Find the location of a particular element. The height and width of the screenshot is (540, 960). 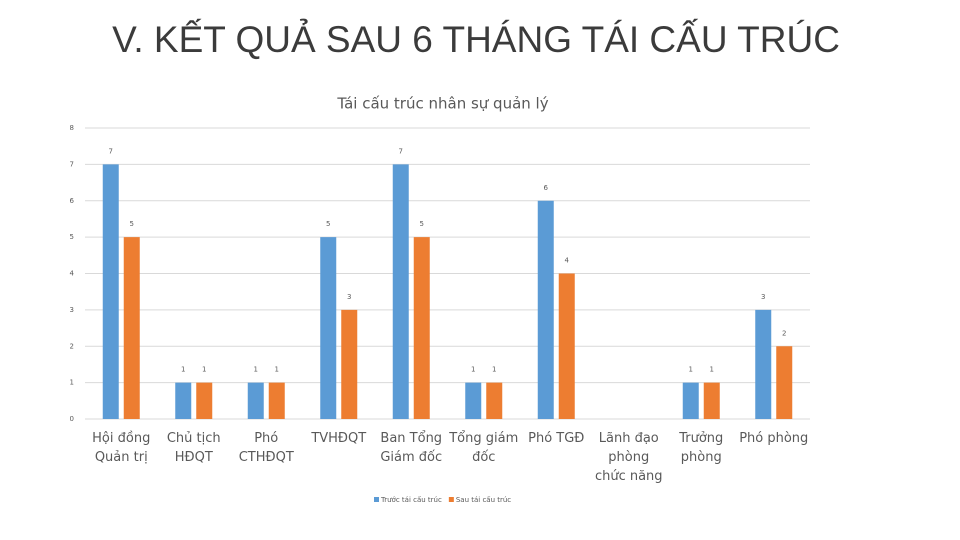

x-tick-label: Hội đồng Quản trị is located at coordinates (121, 448).